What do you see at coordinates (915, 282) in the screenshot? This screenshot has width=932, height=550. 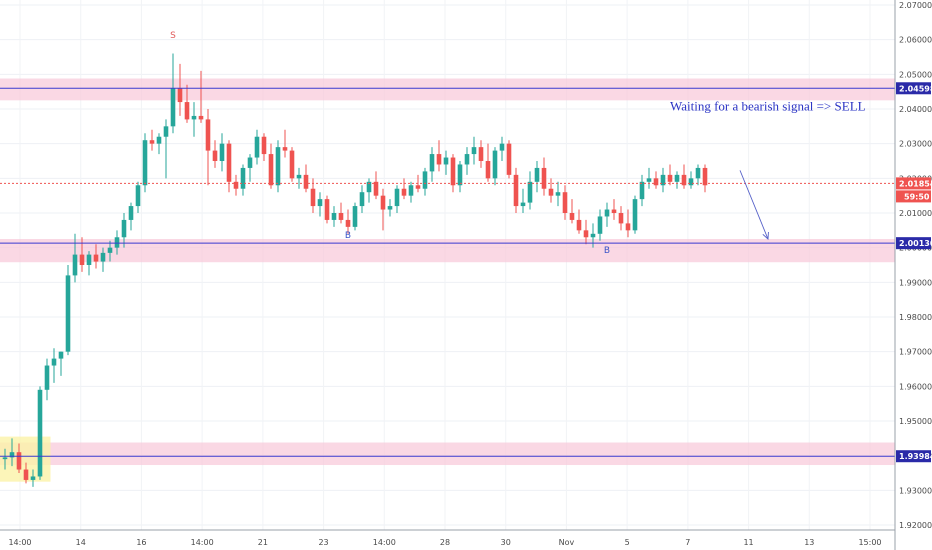 I see `y-tick-label: 1.99000` at bounding box center [915, 282].